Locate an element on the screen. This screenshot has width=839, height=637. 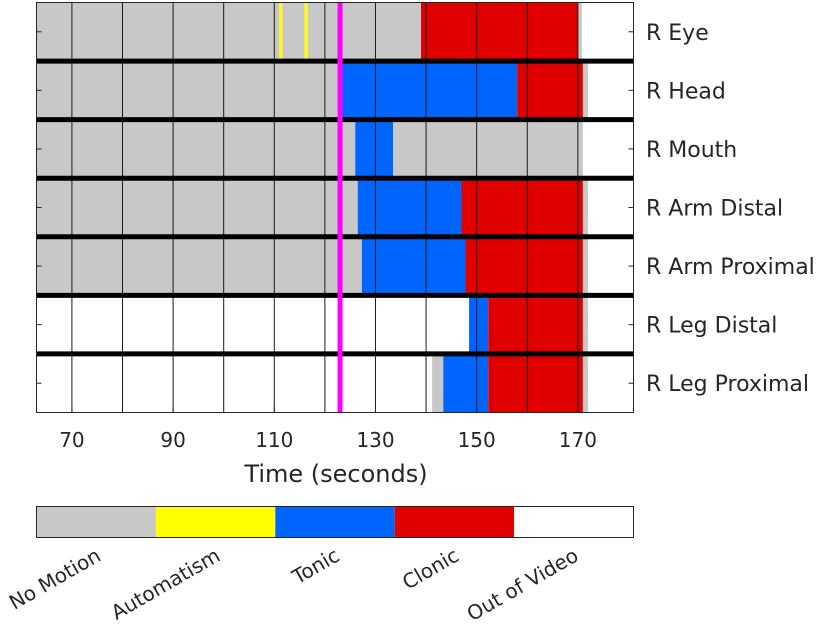
x-tick-label-170: 170 is located at coordinates (578, 440).